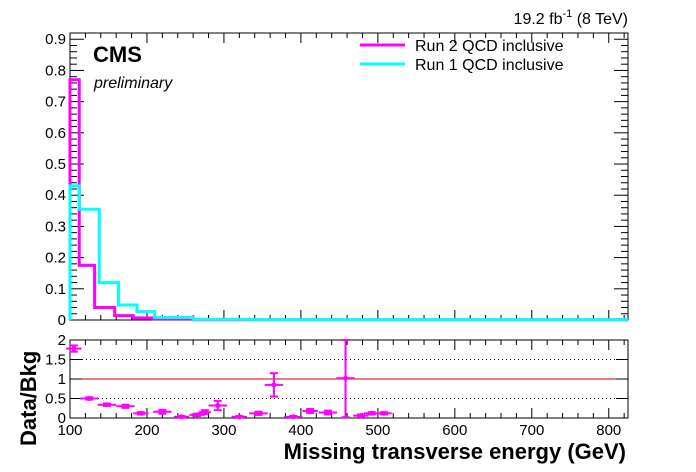  What do you see at coordinates (62, 320) in the screenshot?
I see `top-y-tick-label: 0` at bounding box center [62, 320].